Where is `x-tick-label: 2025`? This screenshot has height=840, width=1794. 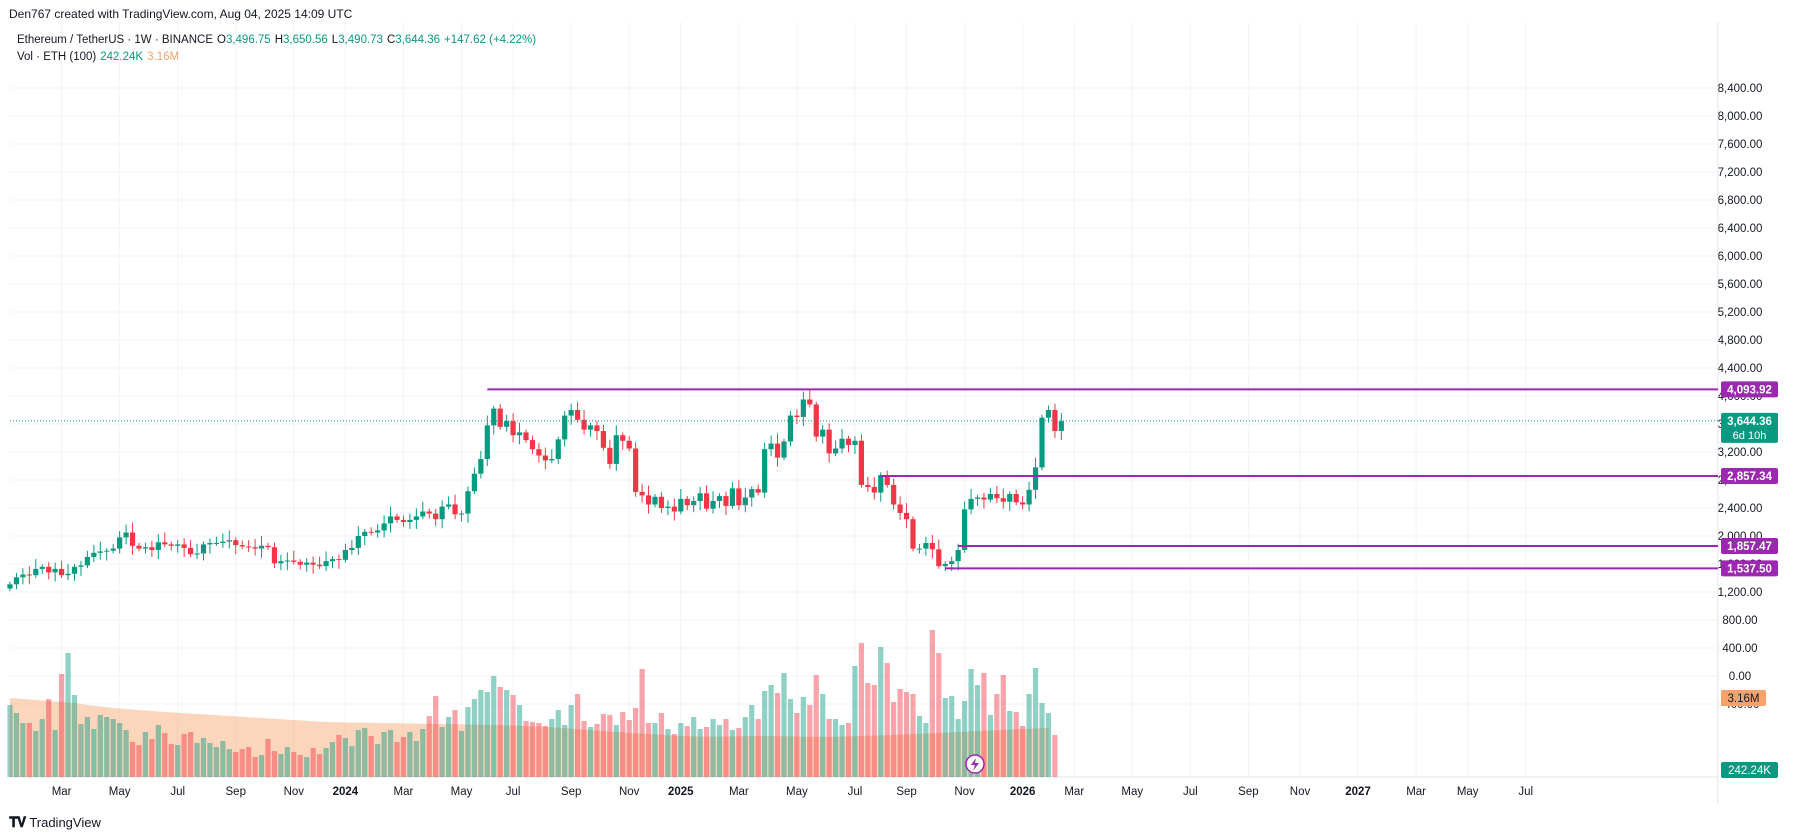 x-tick-label: 2025 is located at coordinates (681, 792).